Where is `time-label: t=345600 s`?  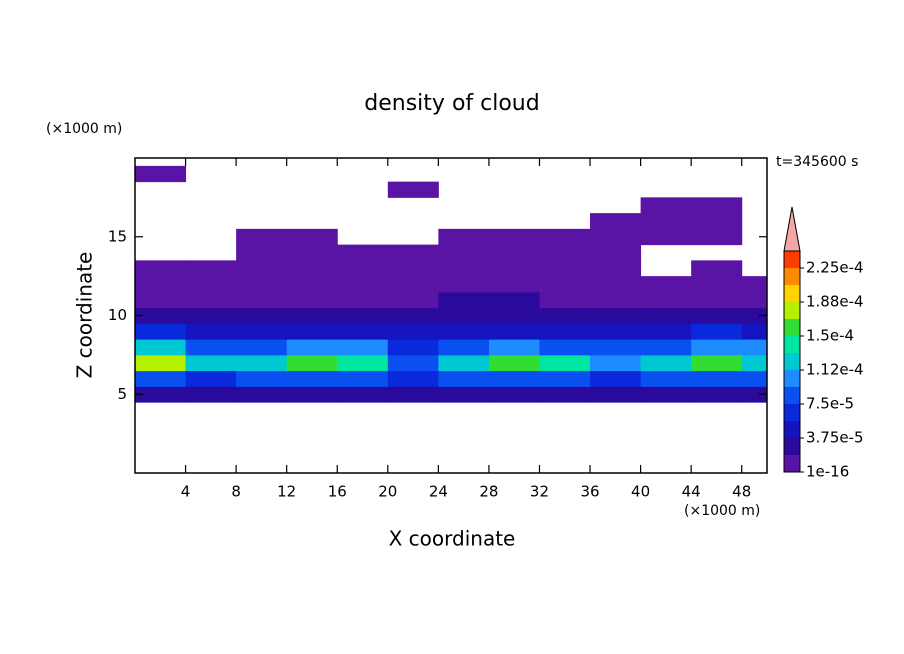 time-label: t=345600 s is located at coordinates (817, 162).